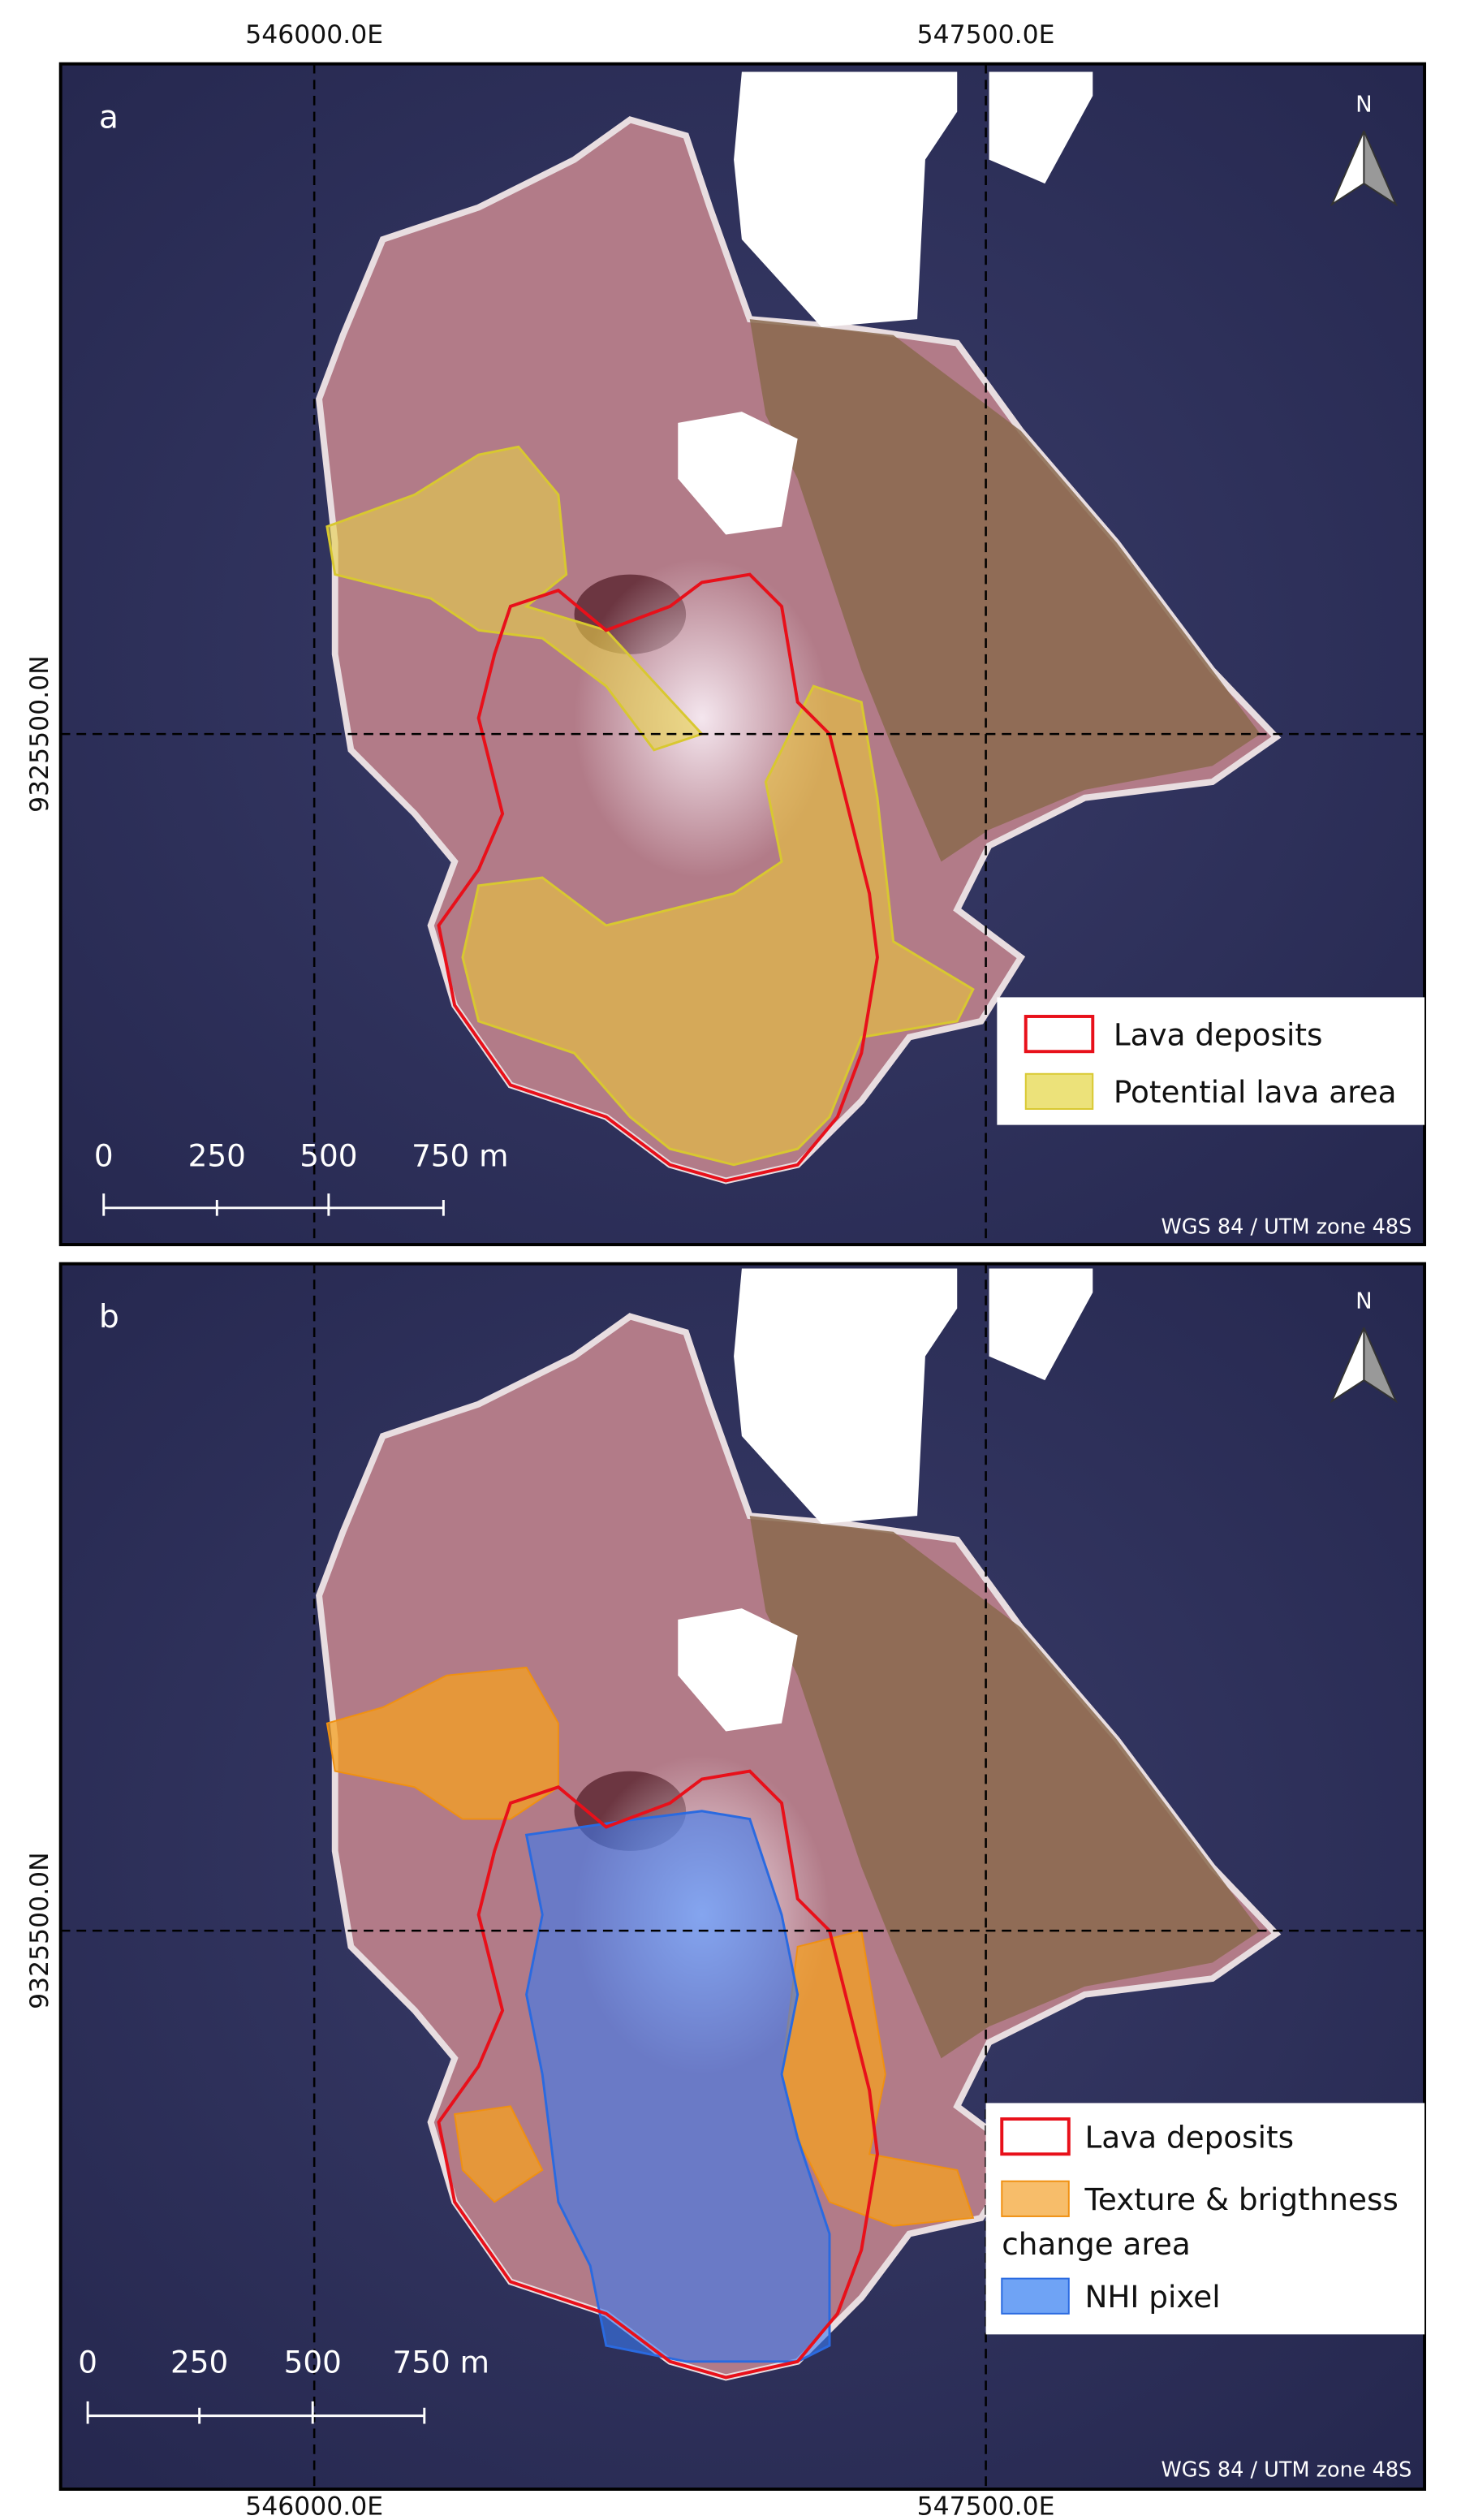 This screenshot has width=1474, height=2520. Describe the element at coordinates (677, 2087) in the screenshot. I see `nhi-pixel` at that location.